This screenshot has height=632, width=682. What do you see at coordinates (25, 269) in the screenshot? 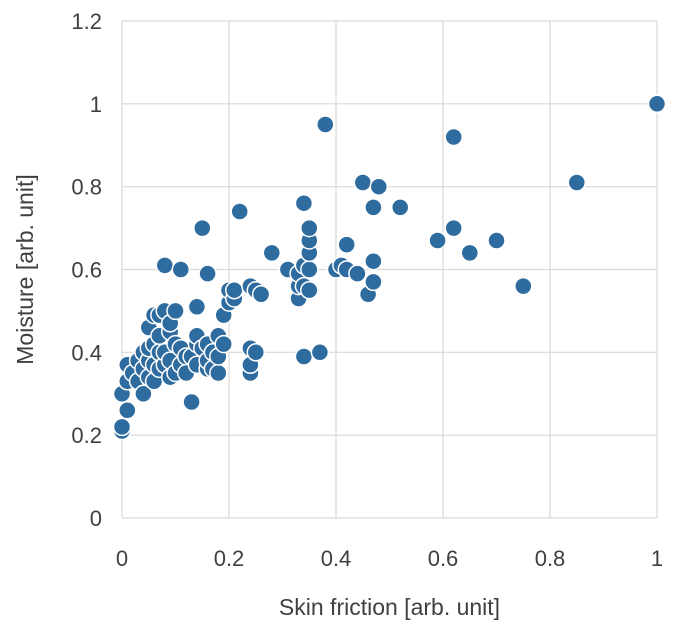
I see `y-axis-title: Moisture [arb. unit]` at bounding box center [25, 269].